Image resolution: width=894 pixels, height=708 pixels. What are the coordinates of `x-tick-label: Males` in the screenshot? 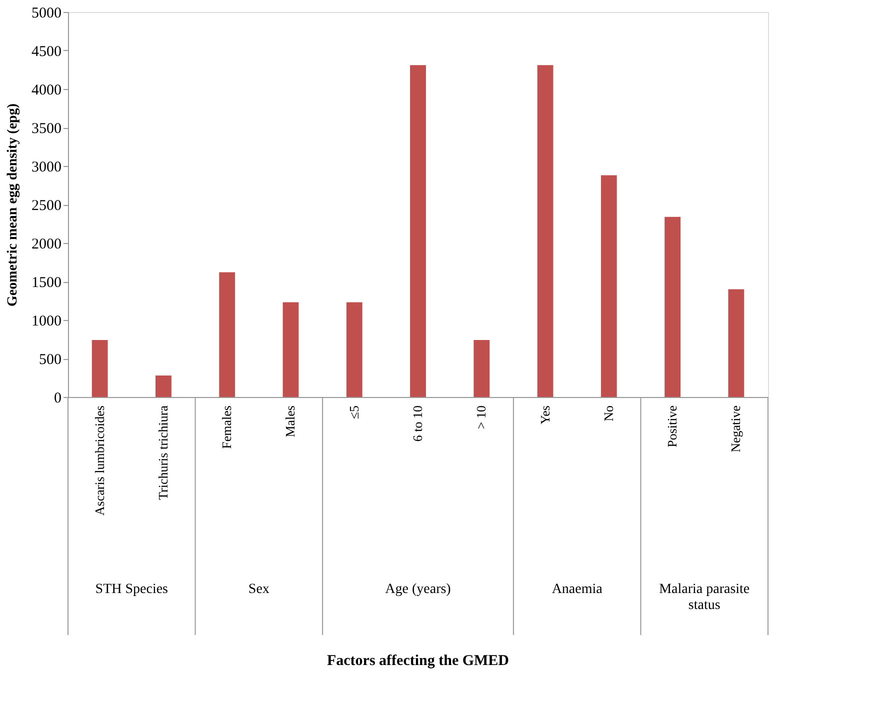 It's located at (290, 422).